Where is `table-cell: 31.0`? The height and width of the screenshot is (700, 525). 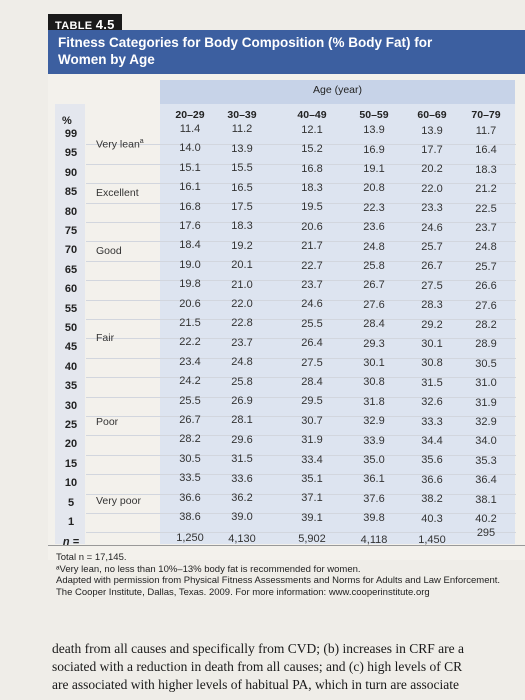
table-cell: 31.0 is located at coordinates (486, 383).